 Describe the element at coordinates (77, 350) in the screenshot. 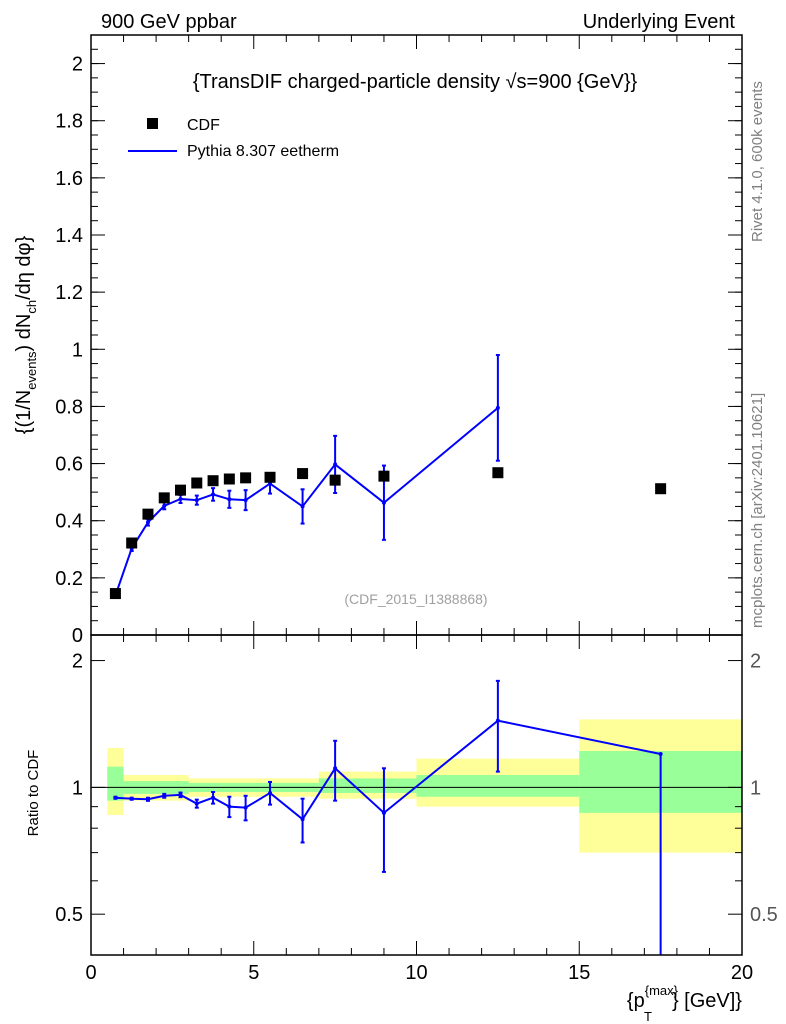

I see `main-ytick-label: 1` at that location.